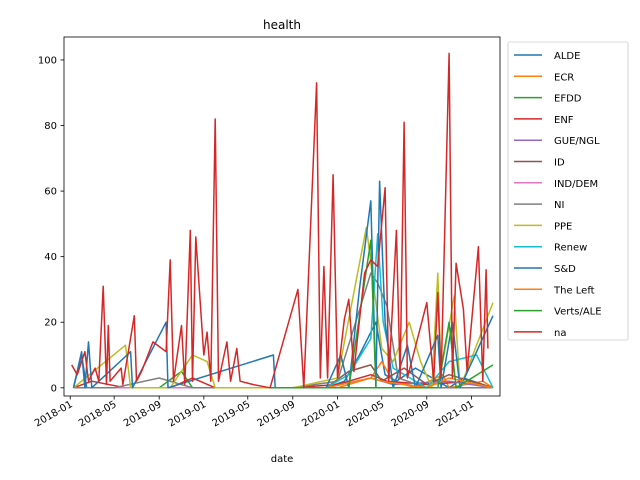 Image resolution: width=640 pixels, height=480 pixels. What do you see at coordinates (50, 126) in the screenshot?
I see `y-tick-label: 80` at bounding box center [50, 126].